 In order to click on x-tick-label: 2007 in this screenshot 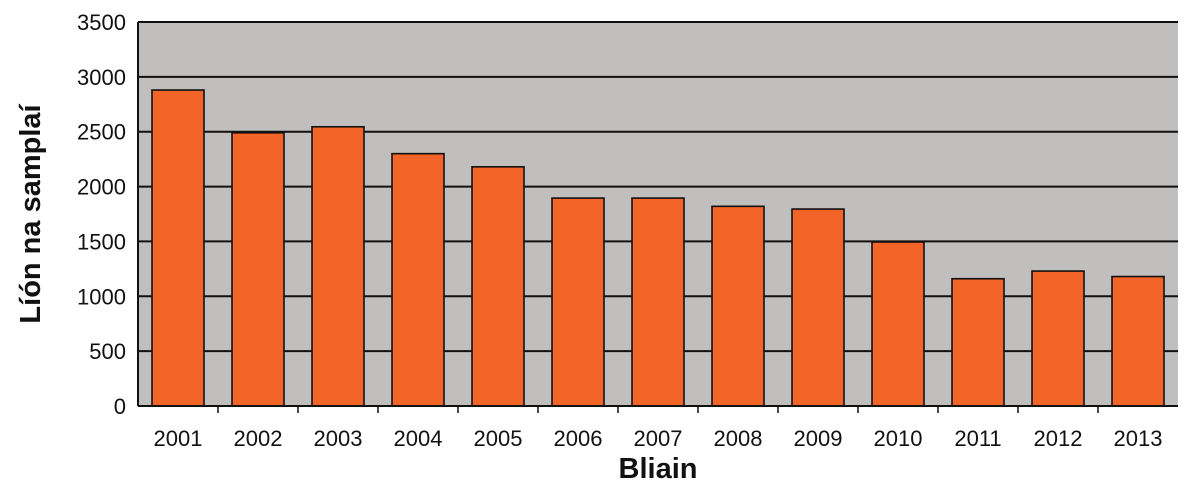, I will do `click(658, 438)`.